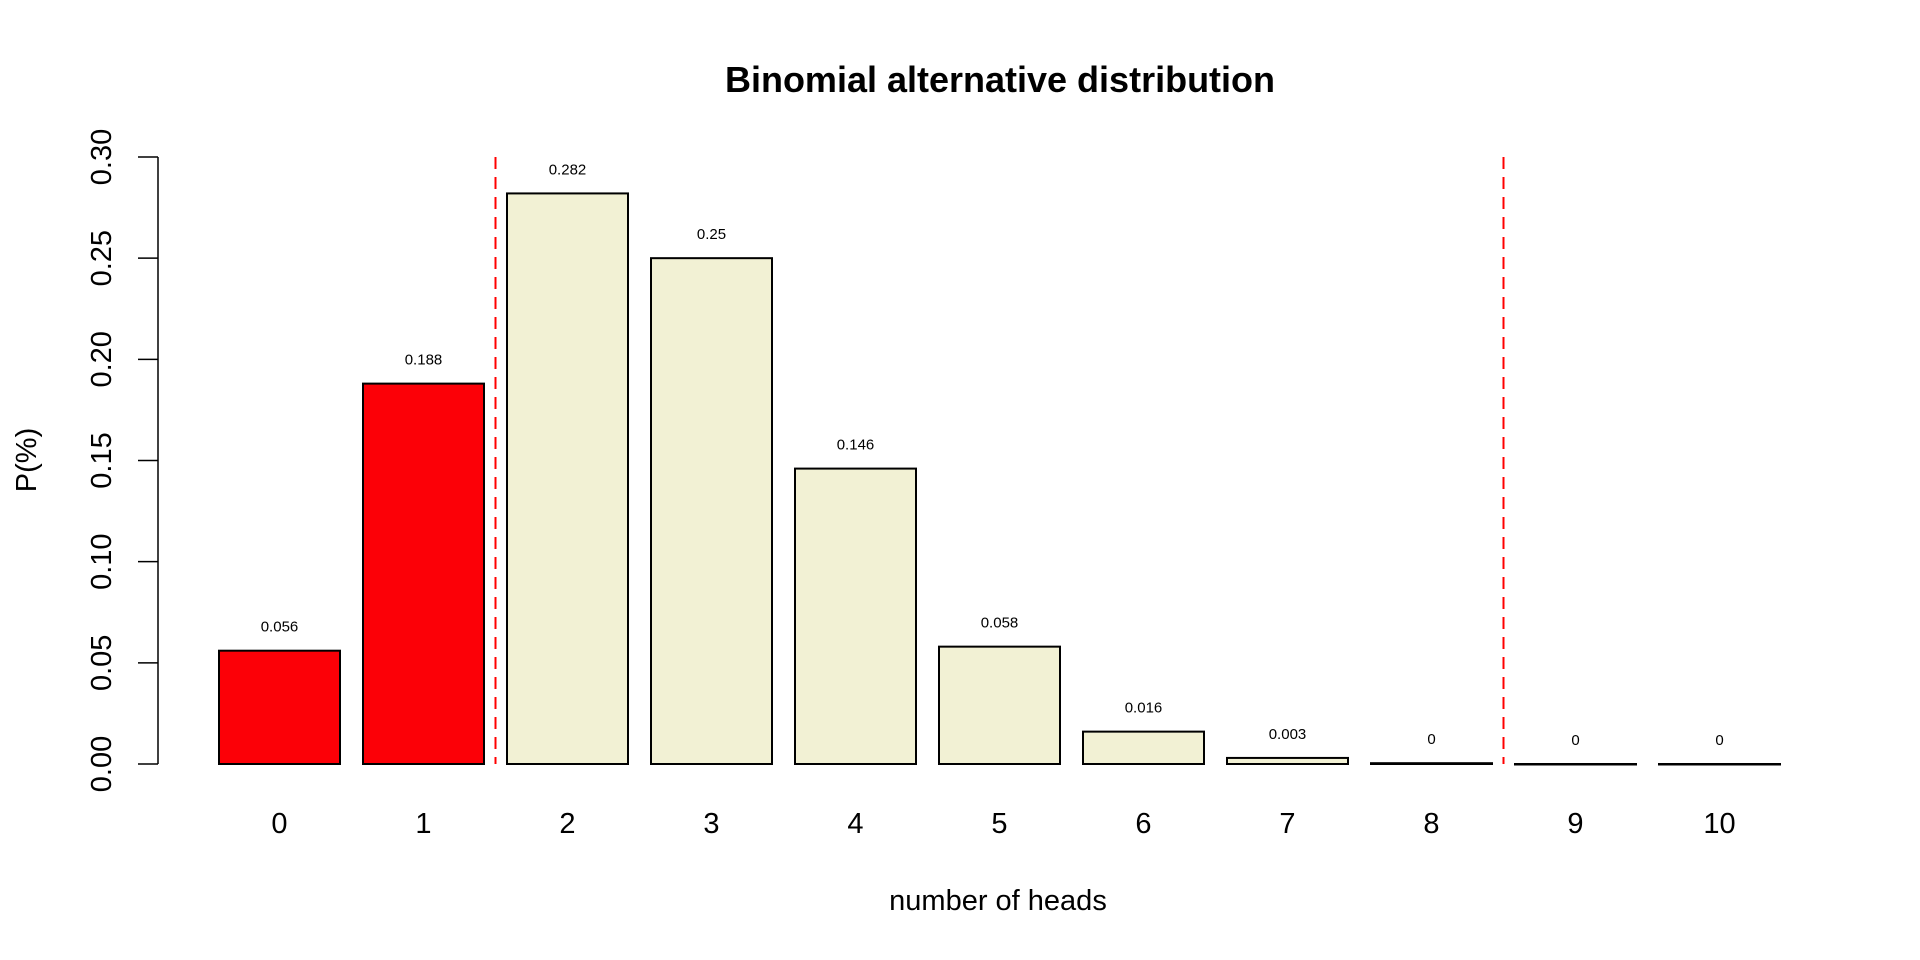 The image size is (1920, 960). I want to click on bar-value-label: 0.016, so click(1144, 708).